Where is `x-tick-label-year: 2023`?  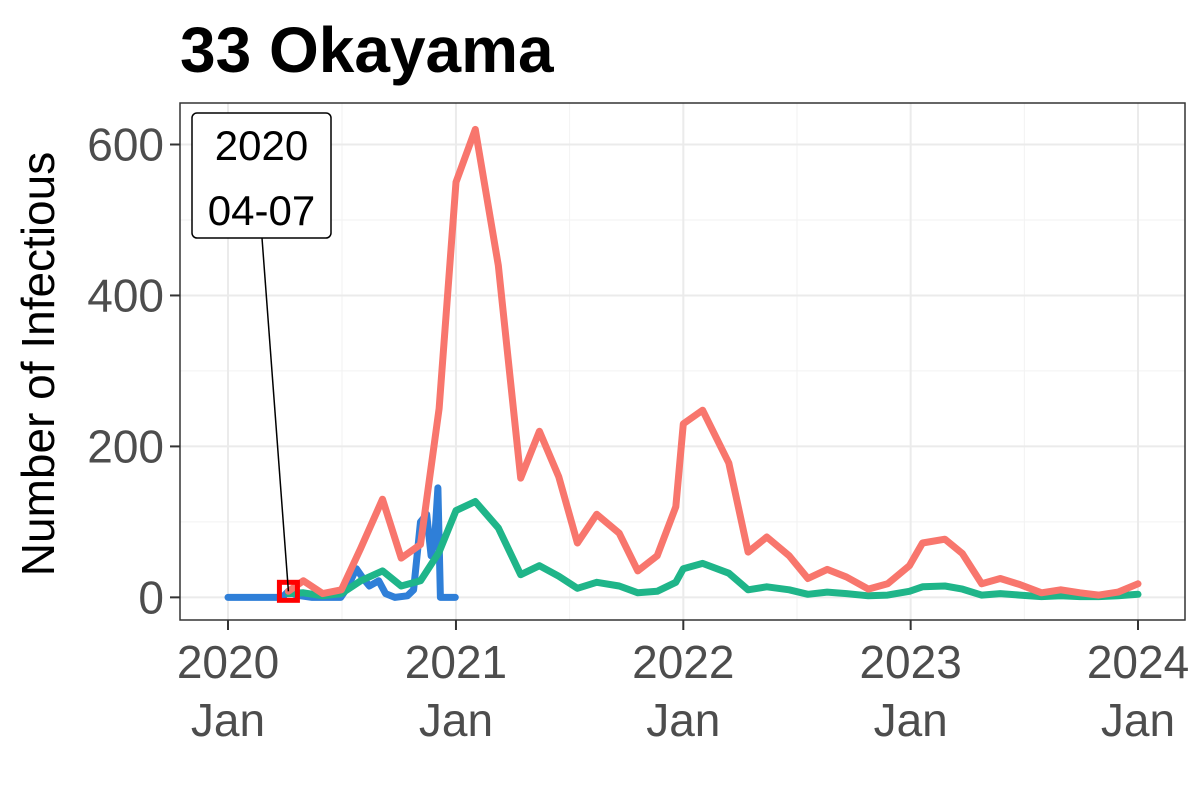 x-tick-label-year: 2023 is located at coordinates (910, 662).